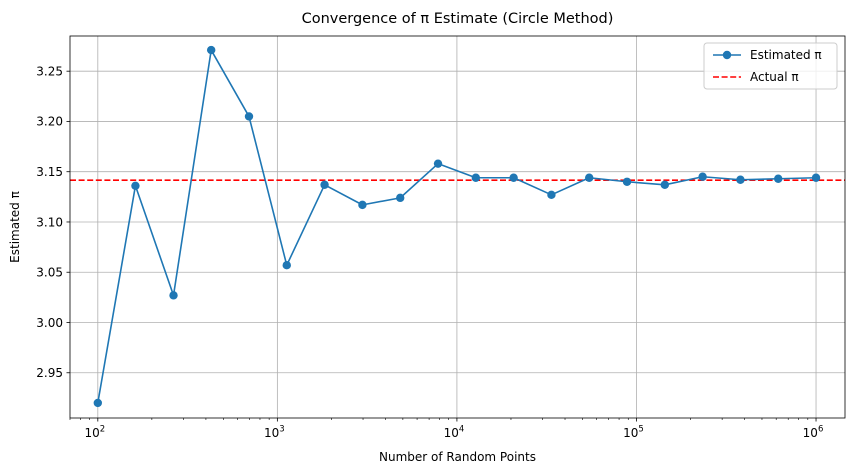 Image resolution: width=855 pixels, height=475 pixels. What do you see at coordinates (633, 433) in the screenshot?
I see `x-tick-label: 10⁵` at bounding box center [633, 433].